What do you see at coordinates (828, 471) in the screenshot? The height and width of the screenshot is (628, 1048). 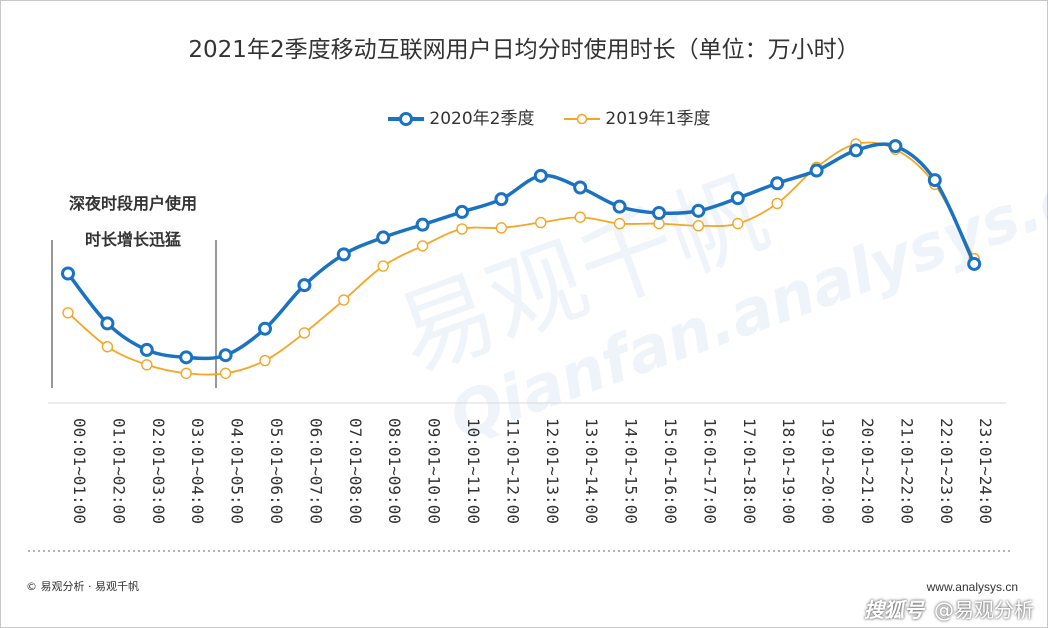 I see `x-tick-label: 19:01~20:00` at bounding box center [828, 471].